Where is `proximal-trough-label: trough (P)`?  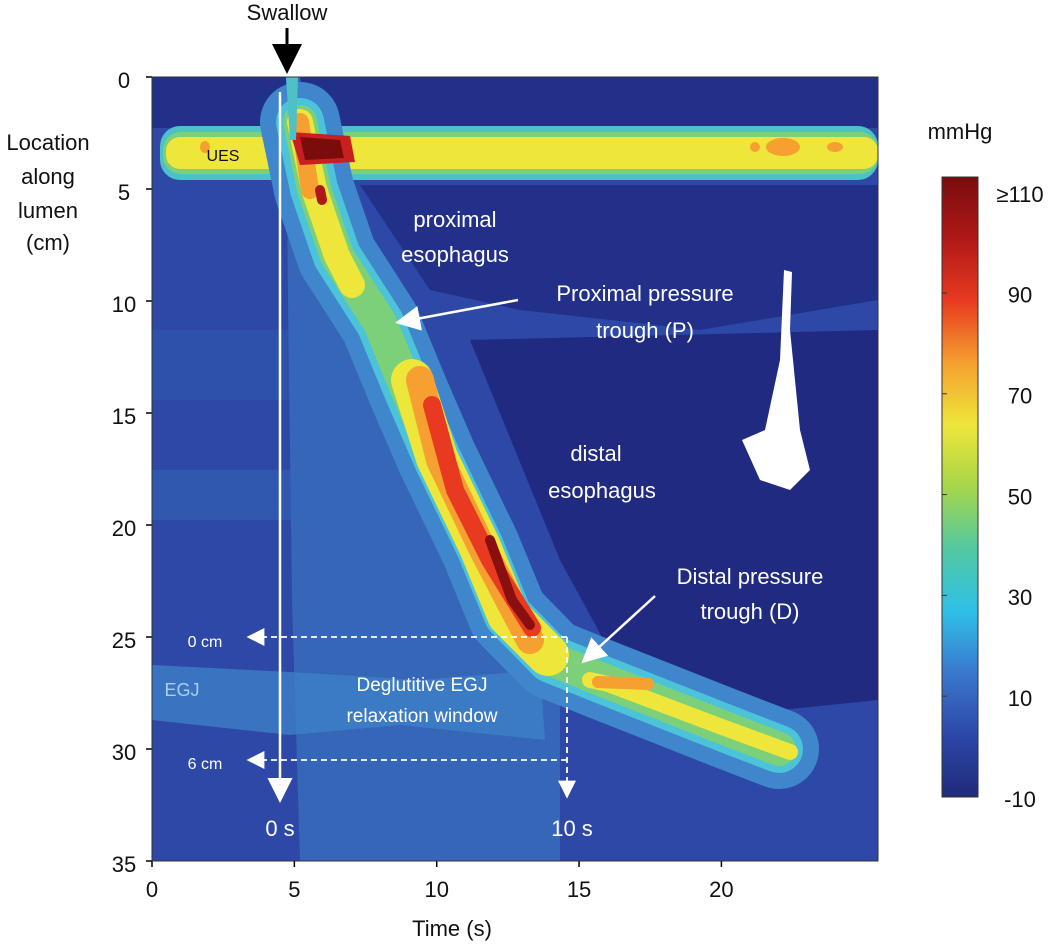 proximal-trough-label: trough (P) is located at coordinates (645, 330).